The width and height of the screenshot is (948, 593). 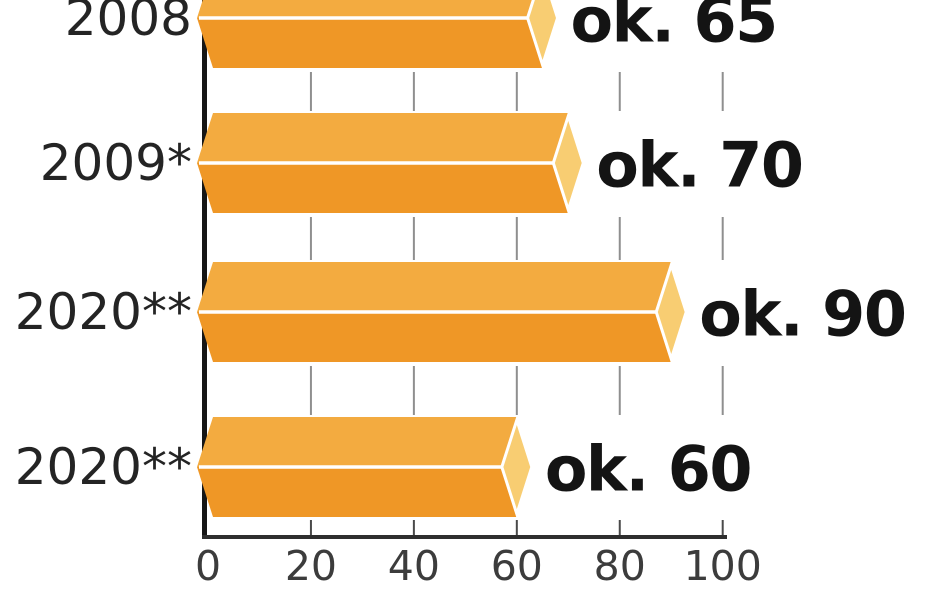 What do you see at coordinates (311, 566) in the screenshot?
I see `x-tick-label: 20` at bounding box center [311, 566].